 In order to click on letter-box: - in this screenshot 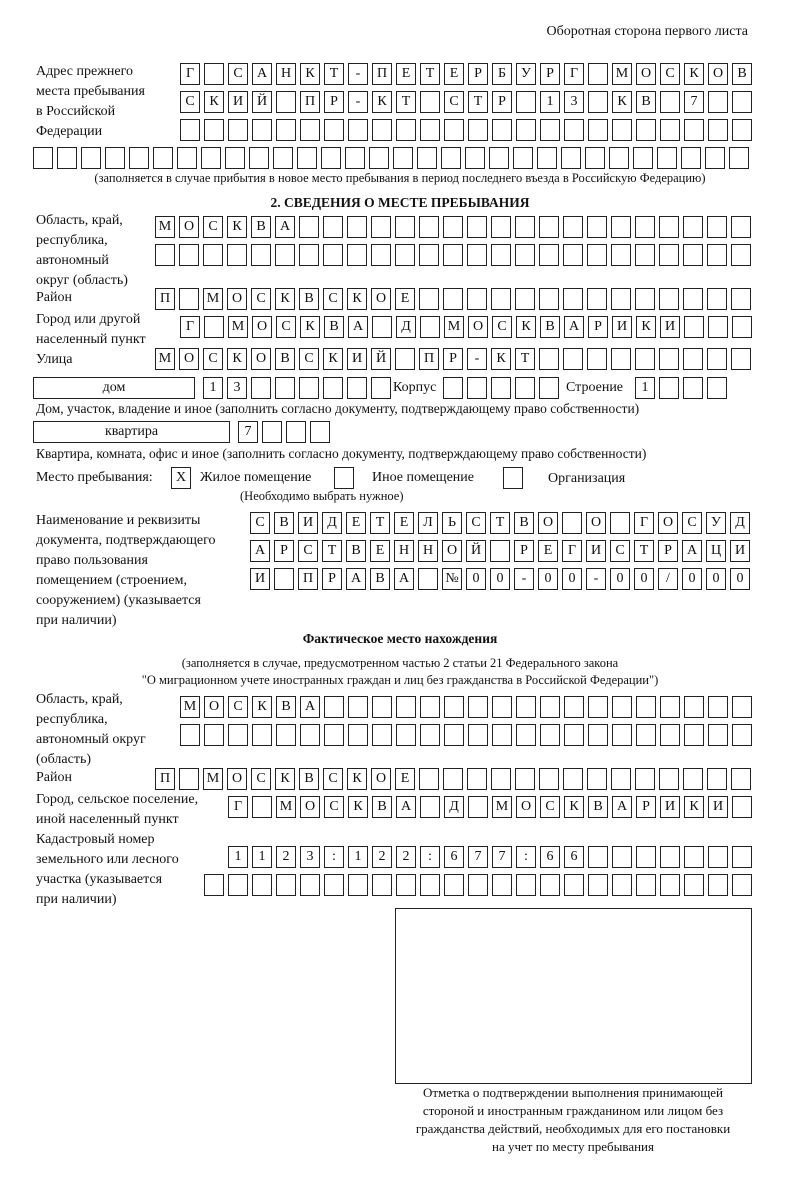, I will do `click(358, 74)`.